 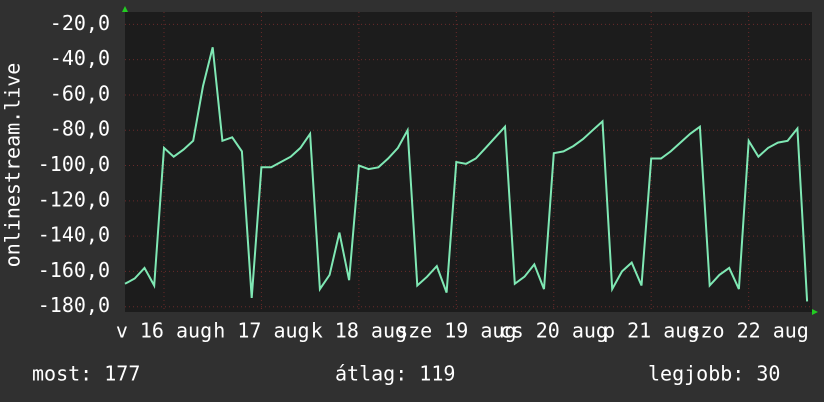 What do you see at coordinates (13, 165) in the screenshot?
I see `y-axis-label: onlinestream.live` at bounding box center [13, 165].